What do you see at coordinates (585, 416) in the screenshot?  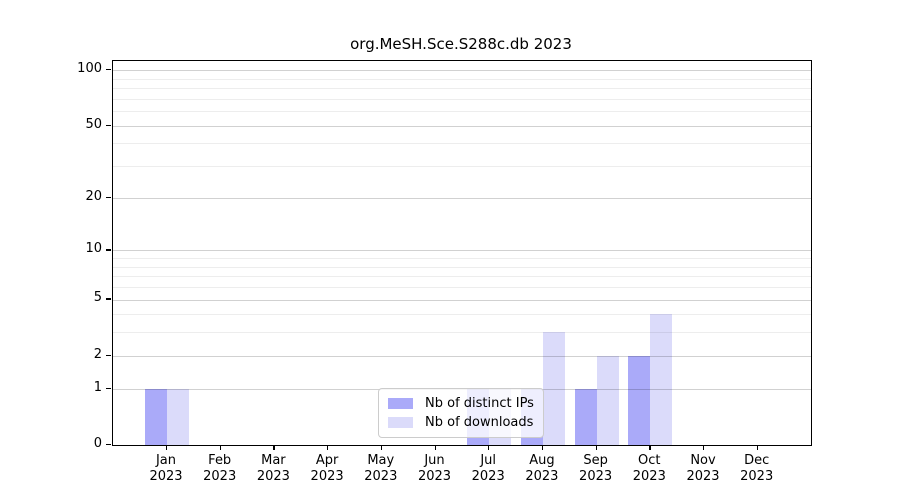 I see `bar-sep-distinct-ips` at bounding box center [585, 416].